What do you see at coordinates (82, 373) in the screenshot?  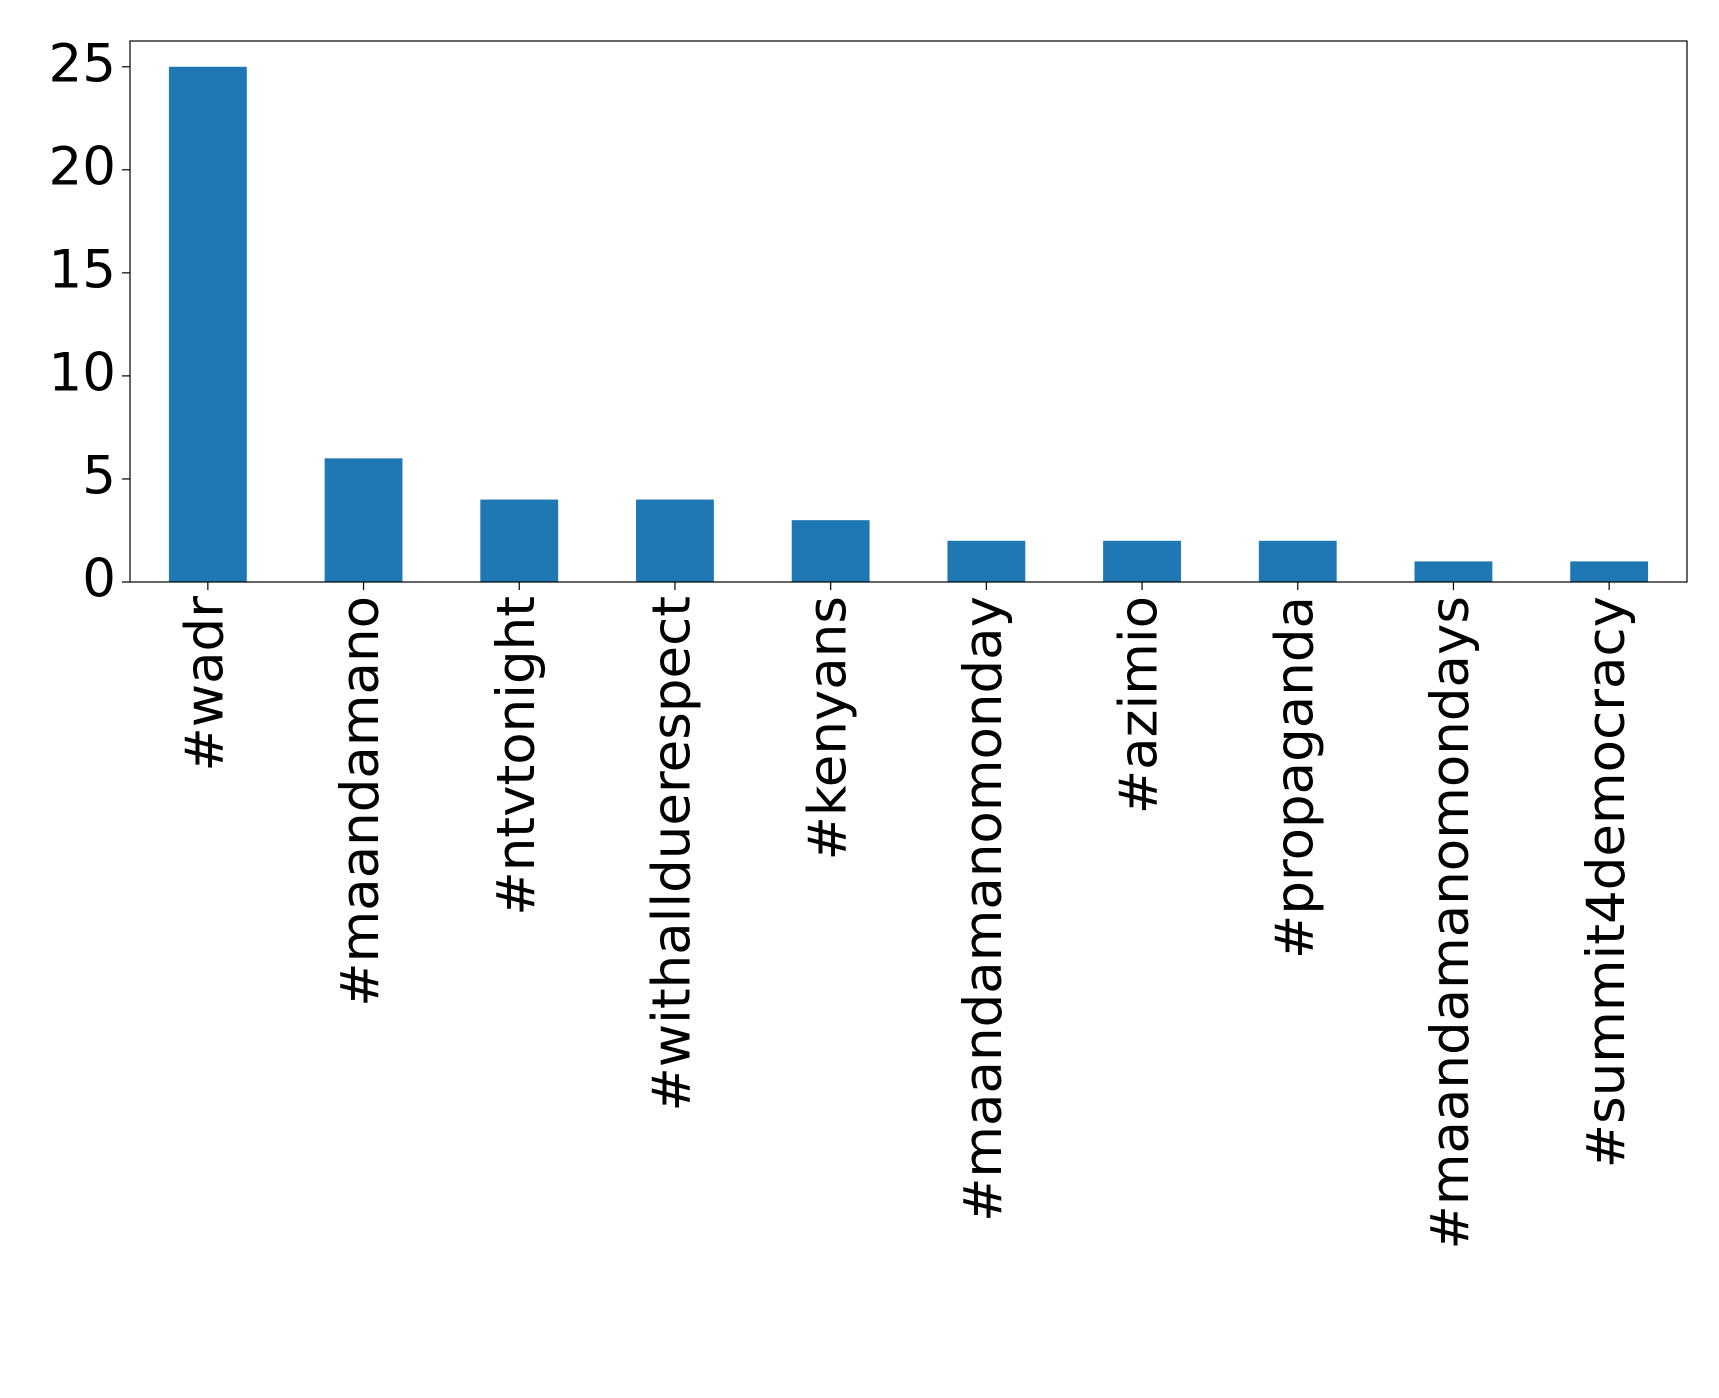 I see `y-tick-label: 10` at bounding box center [82, 373].